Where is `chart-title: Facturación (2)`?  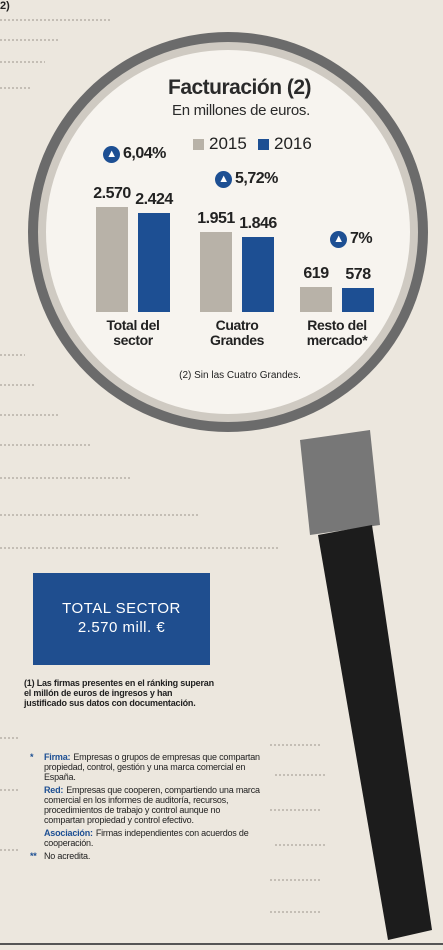 chart-title: Facturación (2) is located at coordinates (240, 87).